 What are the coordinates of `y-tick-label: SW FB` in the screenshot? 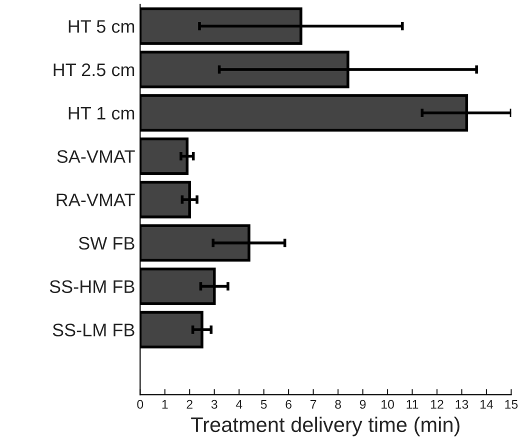 It's located at (106, 243).